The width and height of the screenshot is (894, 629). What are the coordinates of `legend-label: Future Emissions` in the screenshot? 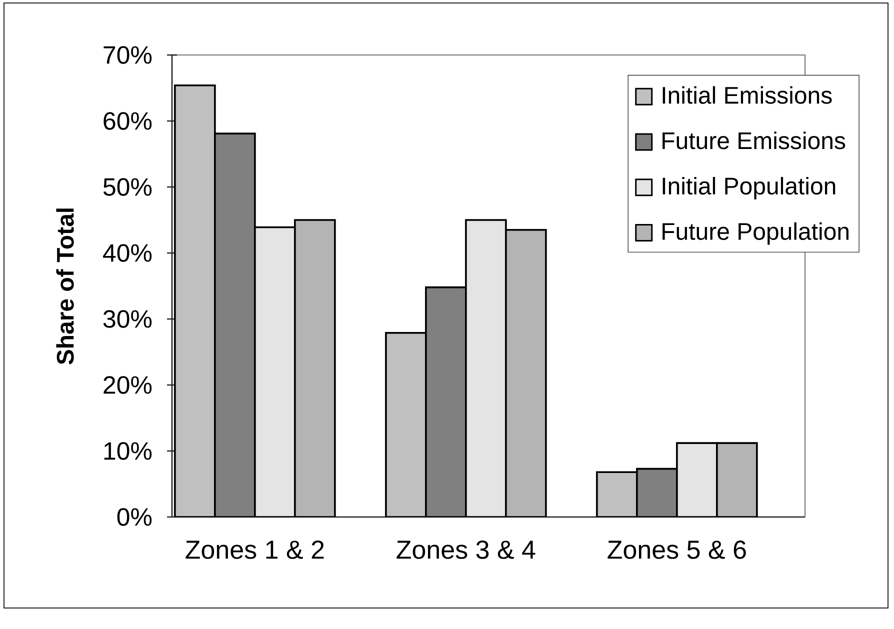 It's located at (754, 141).